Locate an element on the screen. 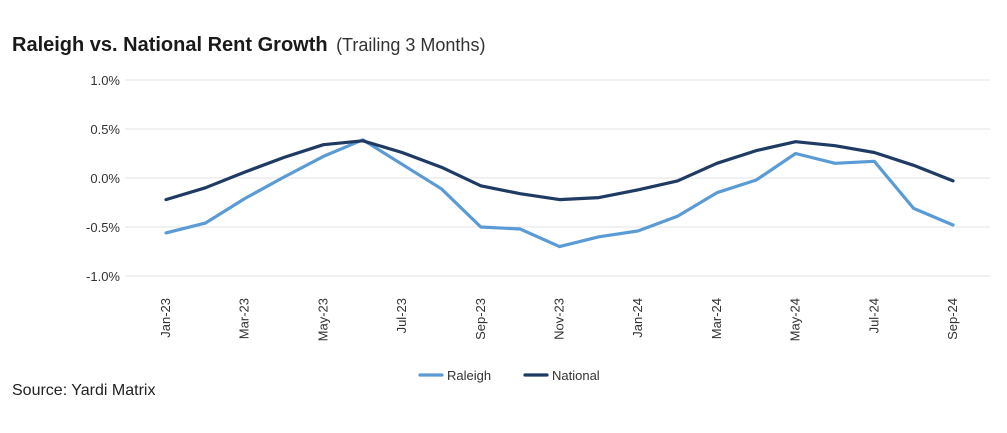  y-tick-label: 1.0% is located at coordinates (105, 80).